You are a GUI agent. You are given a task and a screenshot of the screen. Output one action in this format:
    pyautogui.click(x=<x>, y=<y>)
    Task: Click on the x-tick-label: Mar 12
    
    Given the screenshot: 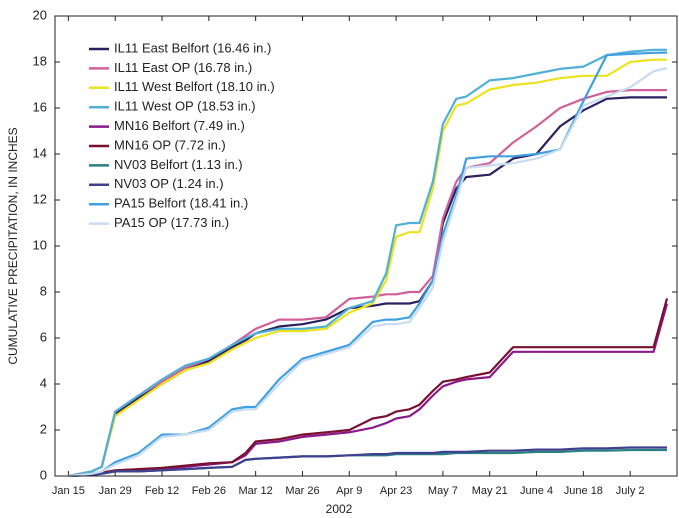 What is the action you would take?
    pyautogui.click(x=256, y=491)
    